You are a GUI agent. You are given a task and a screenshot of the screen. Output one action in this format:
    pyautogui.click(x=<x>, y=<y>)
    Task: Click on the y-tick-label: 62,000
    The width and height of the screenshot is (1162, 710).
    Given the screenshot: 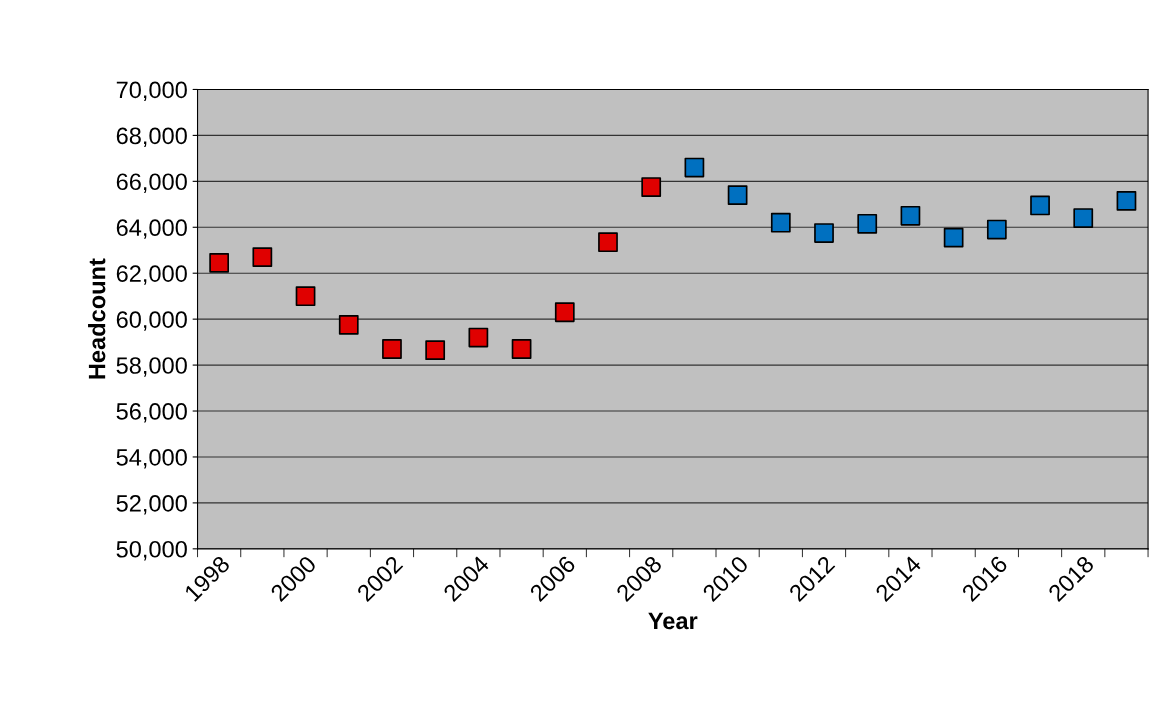 What is the action you would take?
    pyautogui.click(x=151, y=275)
    